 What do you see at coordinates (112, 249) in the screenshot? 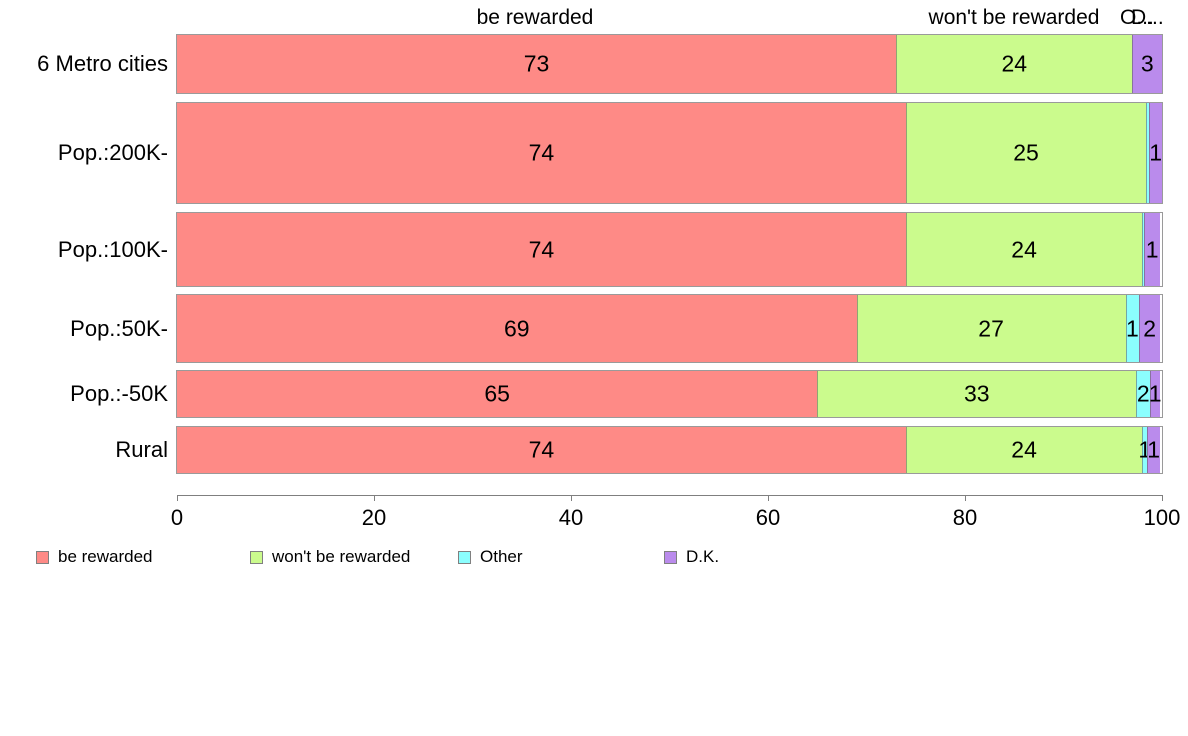
I see `category-label: Pop.:100K-` at bounding box center [112, 249].